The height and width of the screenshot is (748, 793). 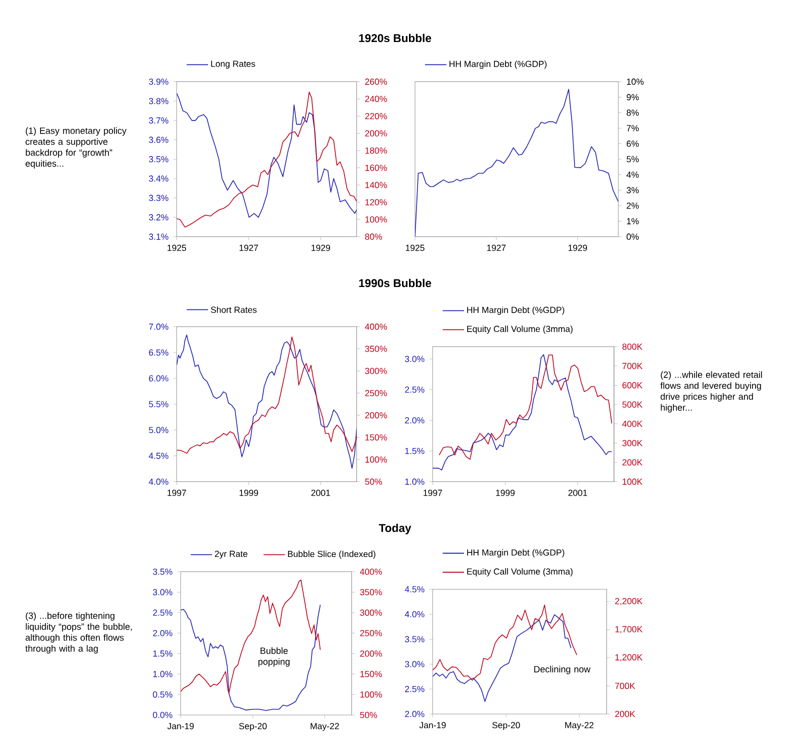 What do you see at coordinates (632, 143) in the screenshot?
I see `y2-tick-label: 6%` at bounding box center [632, 143].